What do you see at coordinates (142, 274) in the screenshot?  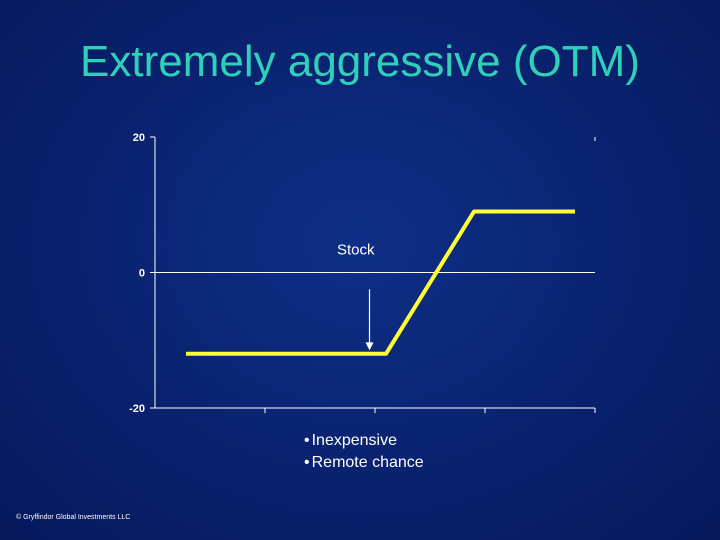 I see `y-tick-label: 0` at bounding box center [142, 274].